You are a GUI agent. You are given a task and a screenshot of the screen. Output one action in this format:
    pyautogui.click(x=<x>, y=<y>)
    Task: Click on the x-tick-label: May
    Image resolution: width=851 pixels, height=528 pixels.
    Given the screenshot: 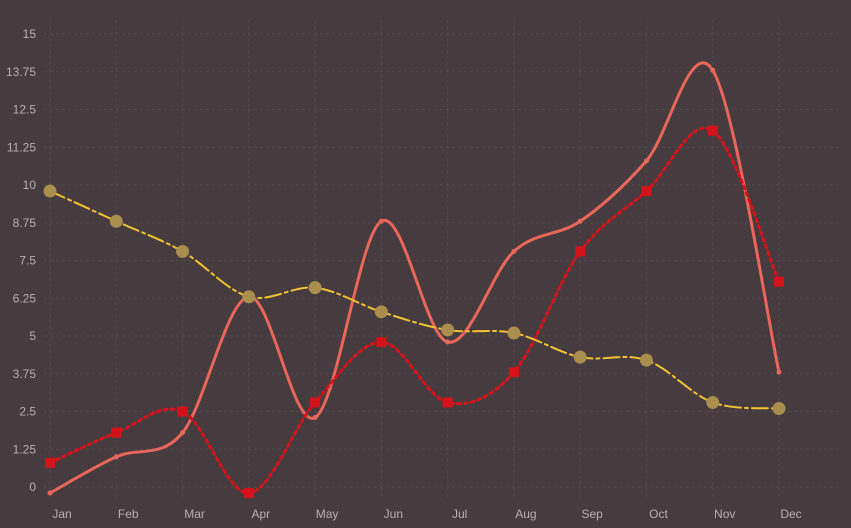 What is the action you would take?
    pyautogui.click(x=327, y=514)
    